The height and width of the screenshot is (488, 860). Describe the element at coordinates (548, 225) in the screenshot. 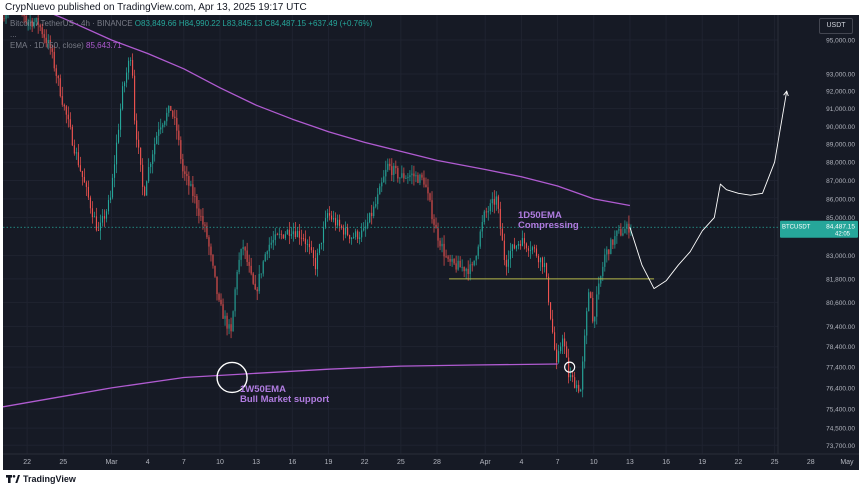

I see `annotation-compressing: Compressing` at that location.